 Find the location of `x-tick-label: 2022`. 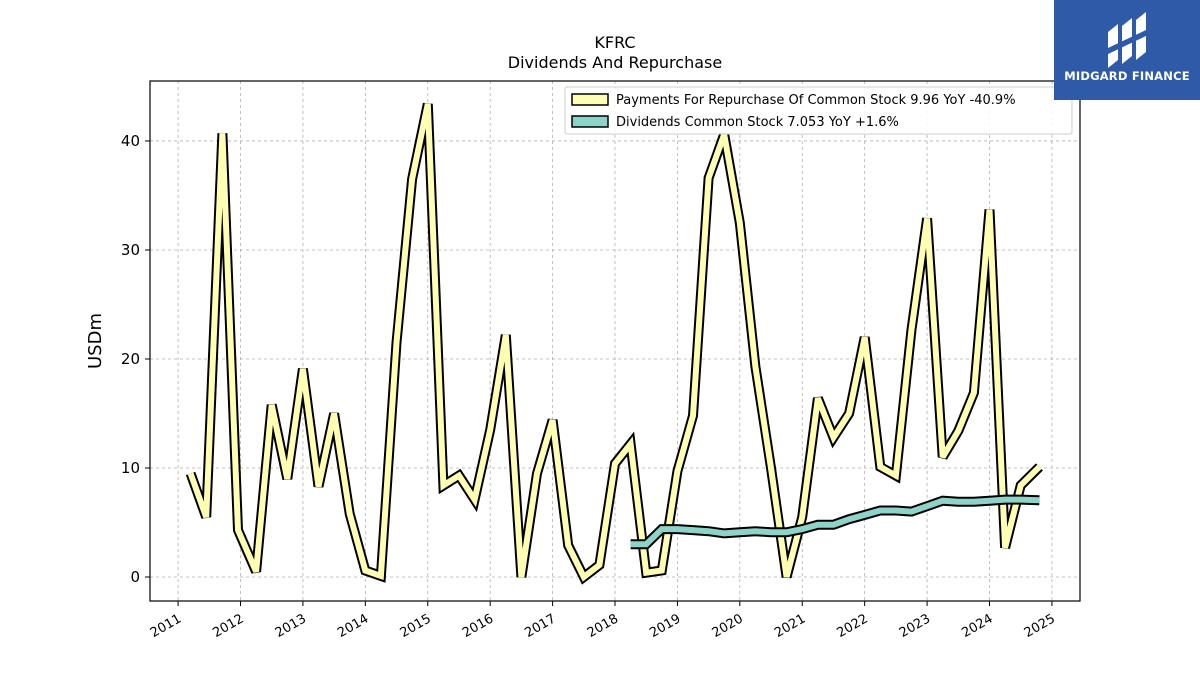

x-tick-label: 2022 is located at coordinates (853, 626).